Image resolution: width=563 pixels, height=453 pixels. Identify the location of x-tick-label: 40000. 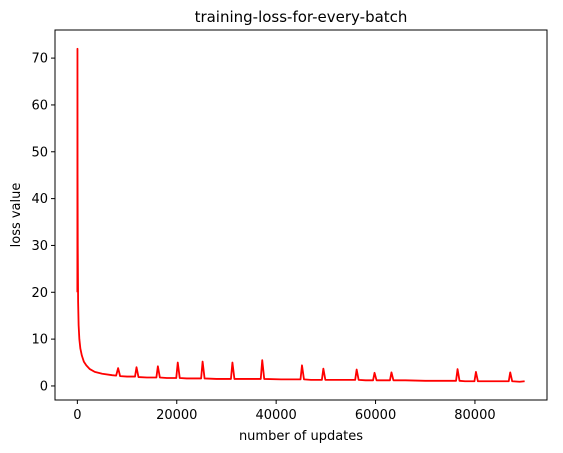
(275, 415).